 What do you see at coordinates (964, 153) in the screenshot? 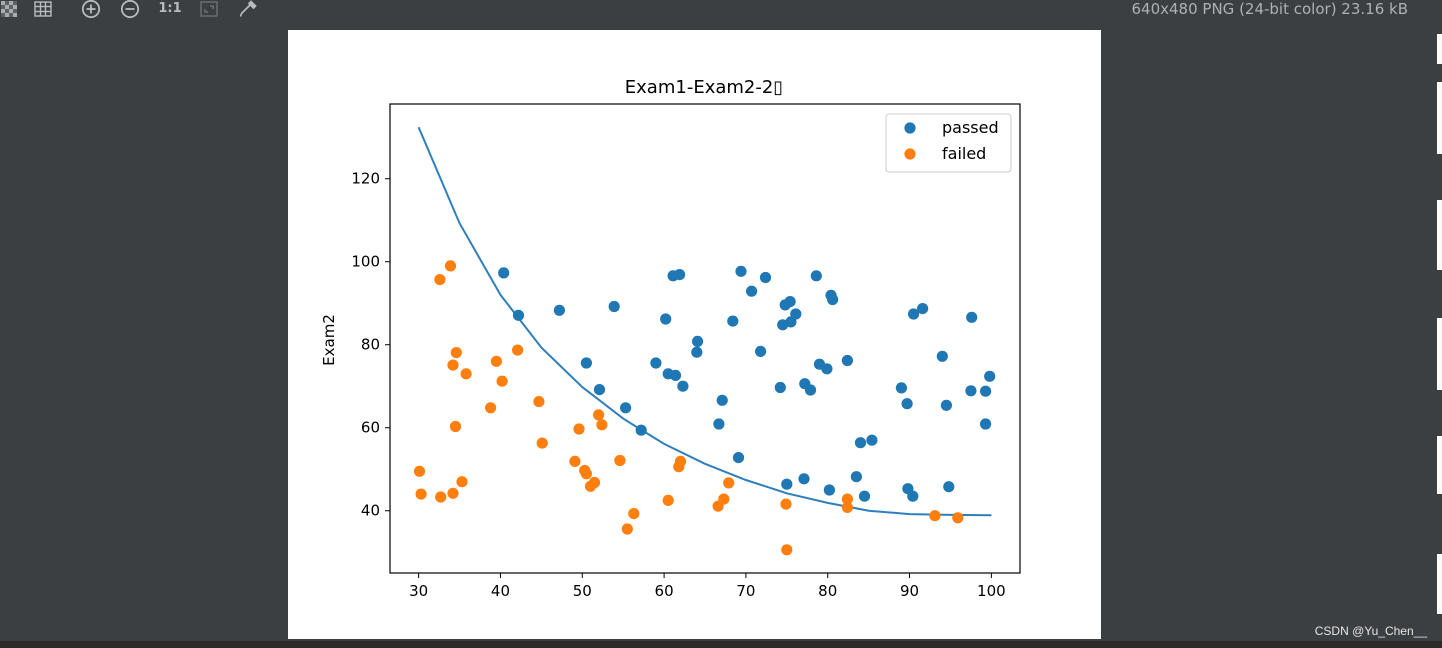
I see `legend-label-failed: failed` at bounding box center [964, 153].